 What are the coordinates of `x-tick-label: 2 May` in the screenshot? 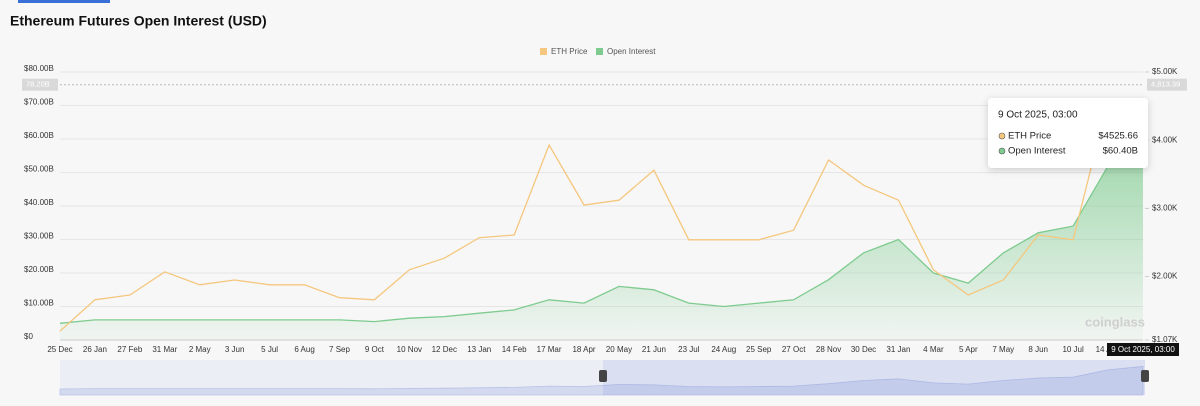 It's located at (200, 349).